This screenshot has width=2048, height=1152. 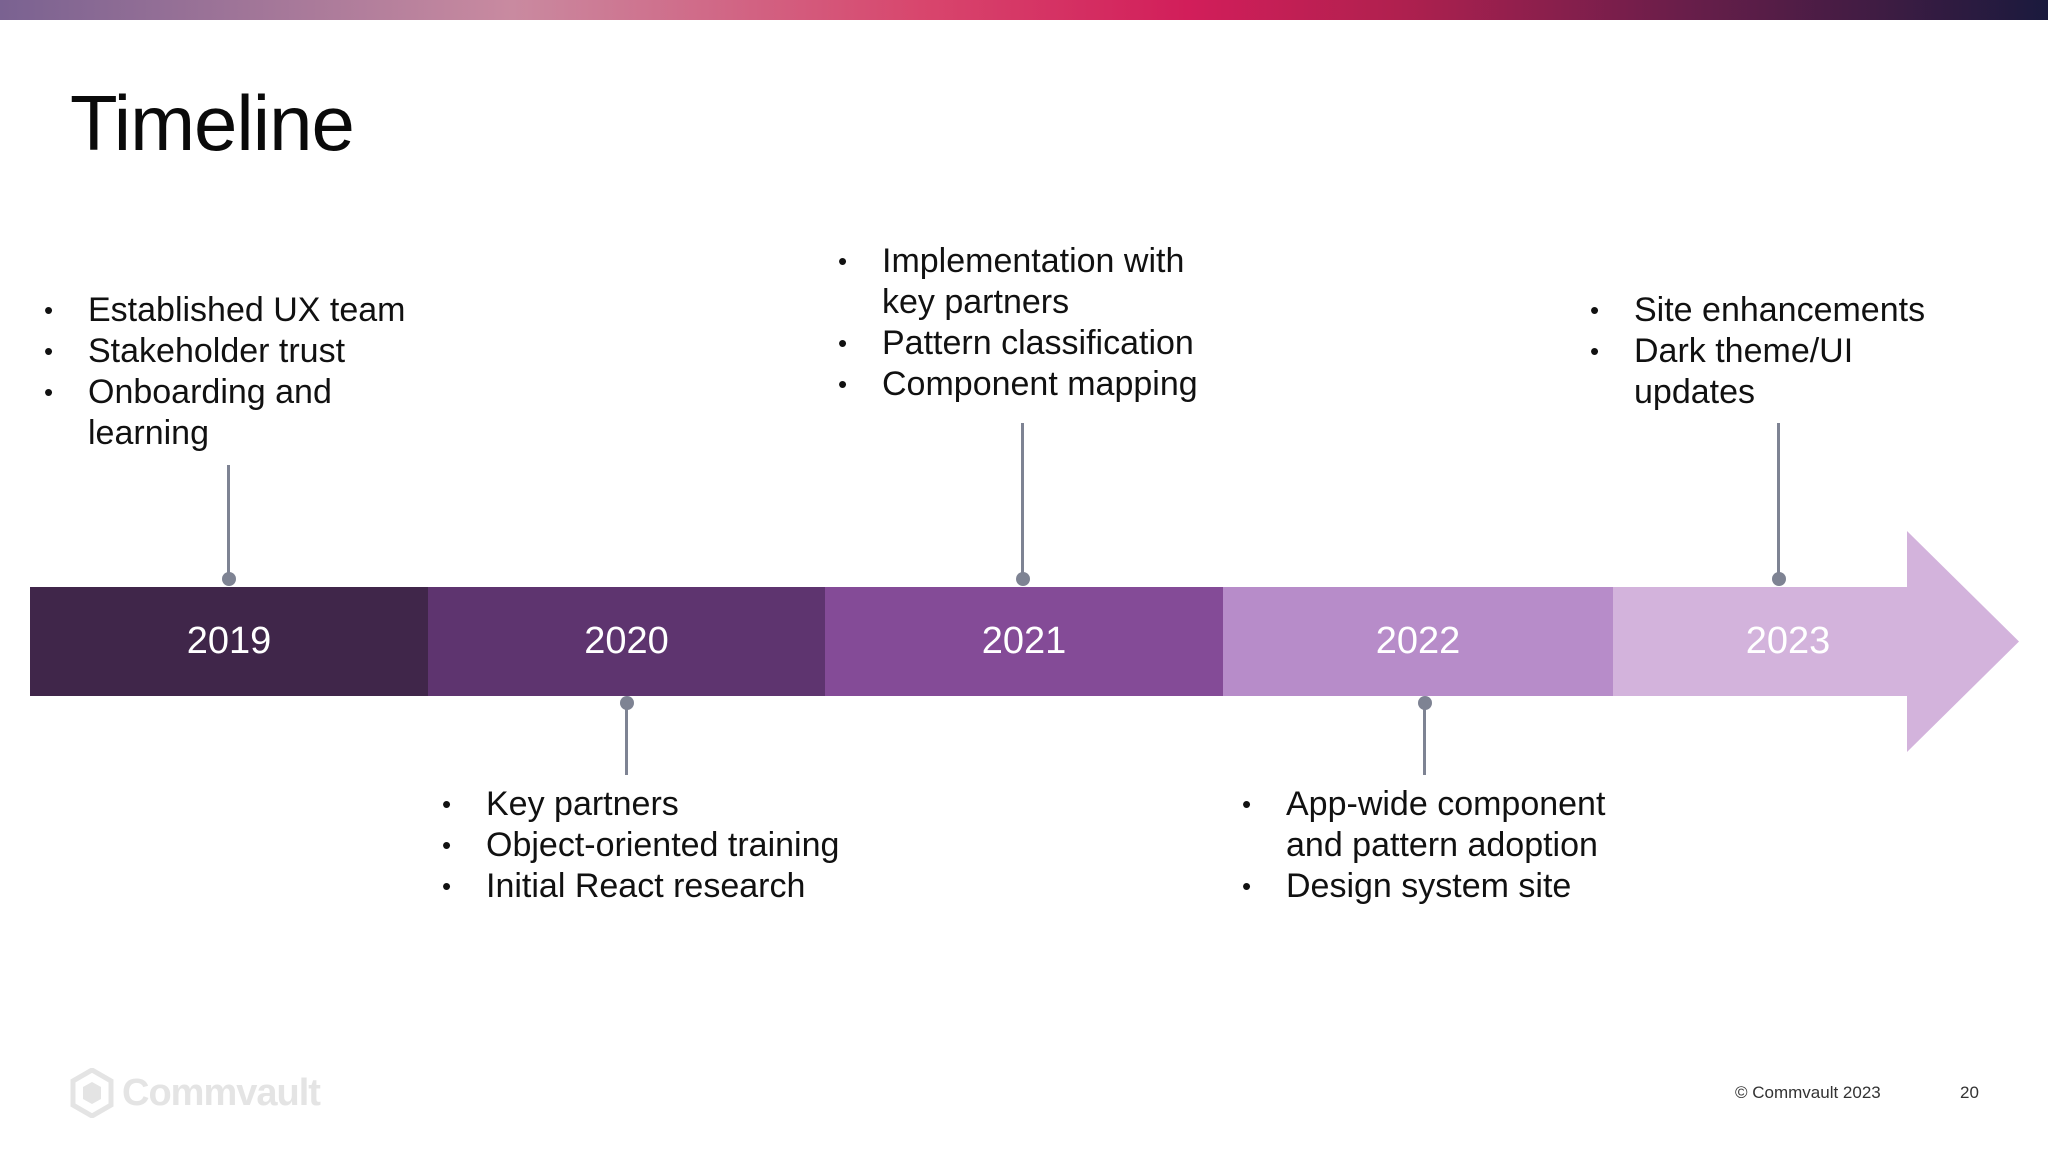 What do you see at coordinates (212, 123) in the screenshot?
I see `slide-title: Timeline` at bounding box center [212, 123].